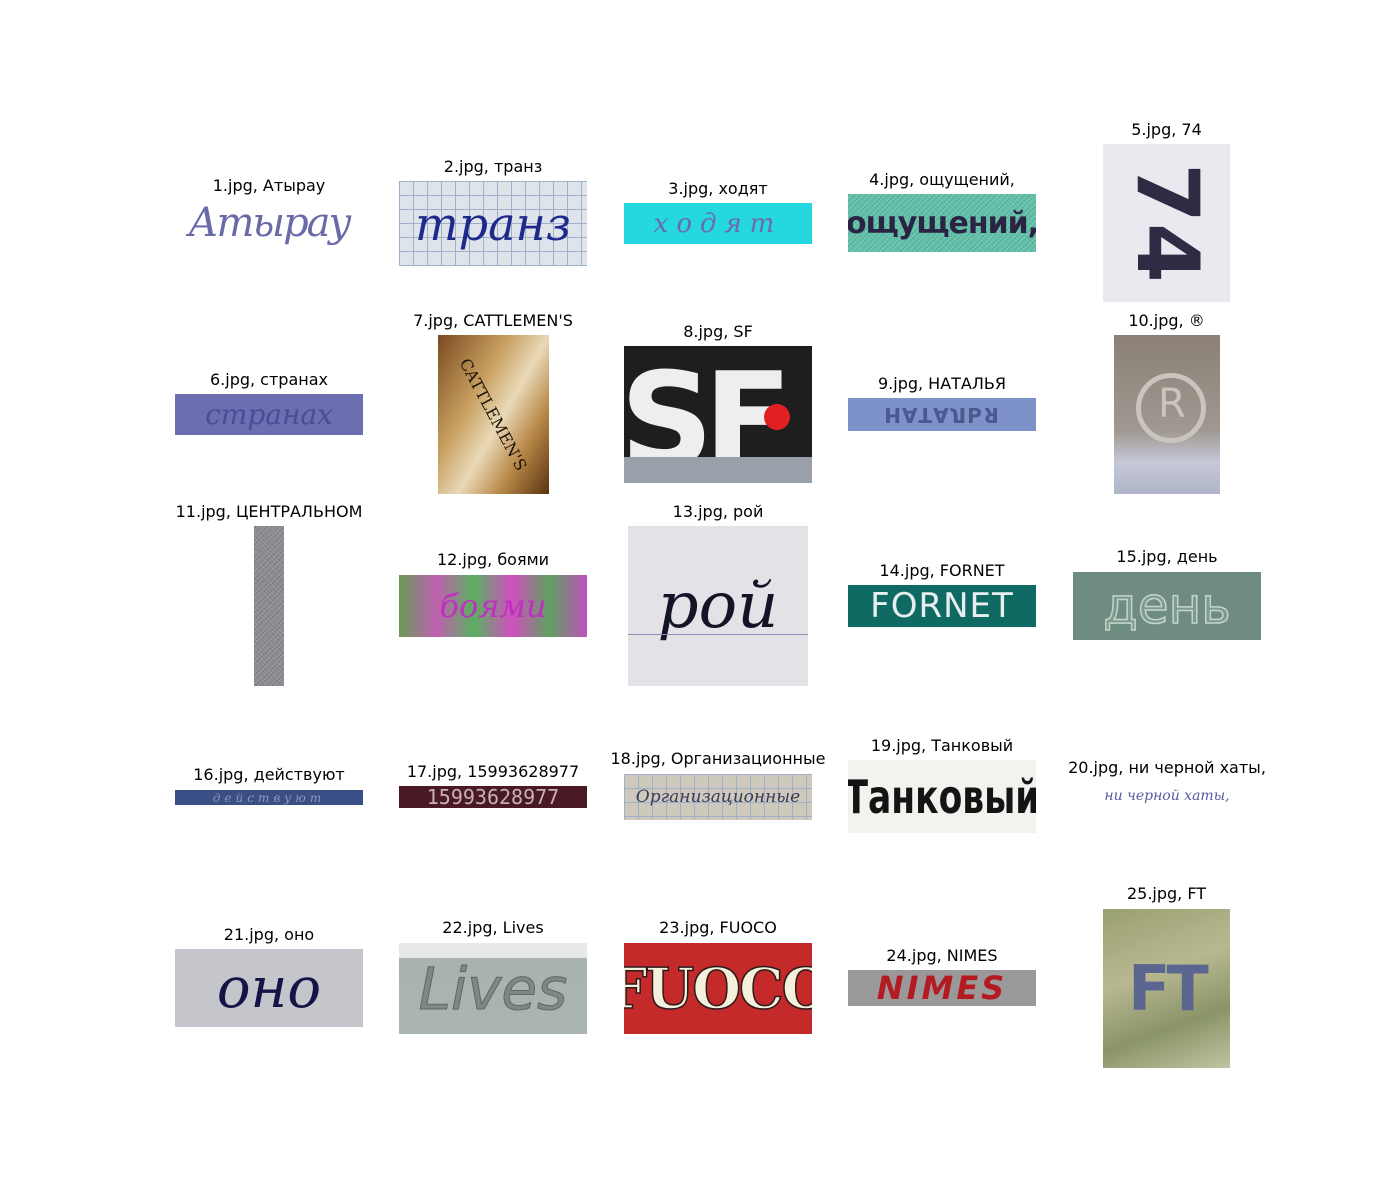 This screenshot has width=1400, height=1200. What do you see at coordinates (269, 774) in the screenshot?
I see `sample-caption: 16.jpg, действуют` at bounding box center [269, 774].